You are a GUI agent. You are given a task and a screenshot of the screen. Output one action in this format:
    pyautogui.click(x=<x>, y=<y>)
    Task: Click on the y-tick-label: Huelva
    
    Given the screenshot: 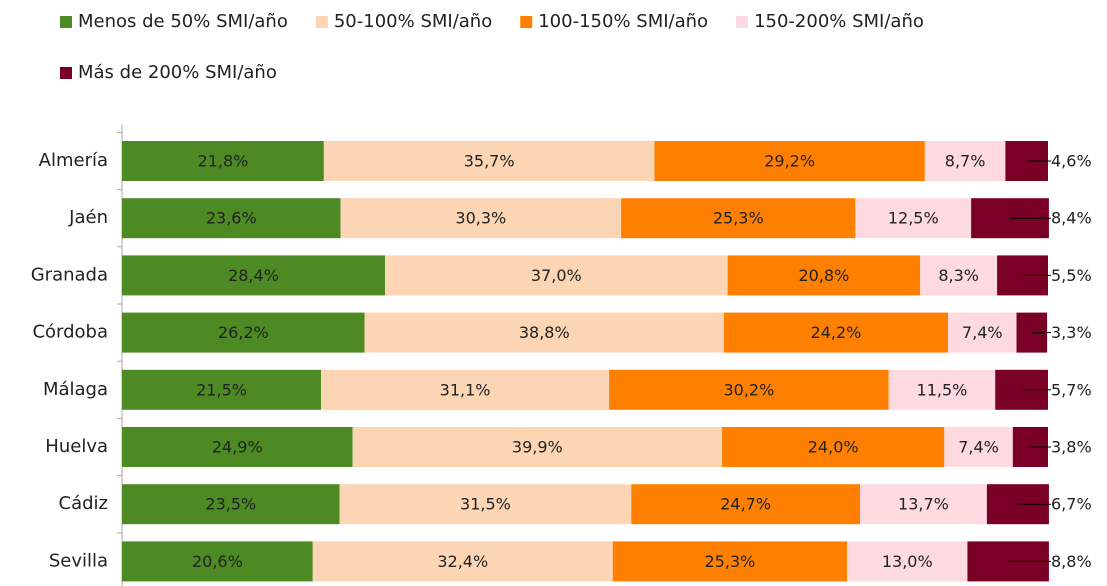 What is the action you would take?
    pyautogui.click(x=76, y=446)
    